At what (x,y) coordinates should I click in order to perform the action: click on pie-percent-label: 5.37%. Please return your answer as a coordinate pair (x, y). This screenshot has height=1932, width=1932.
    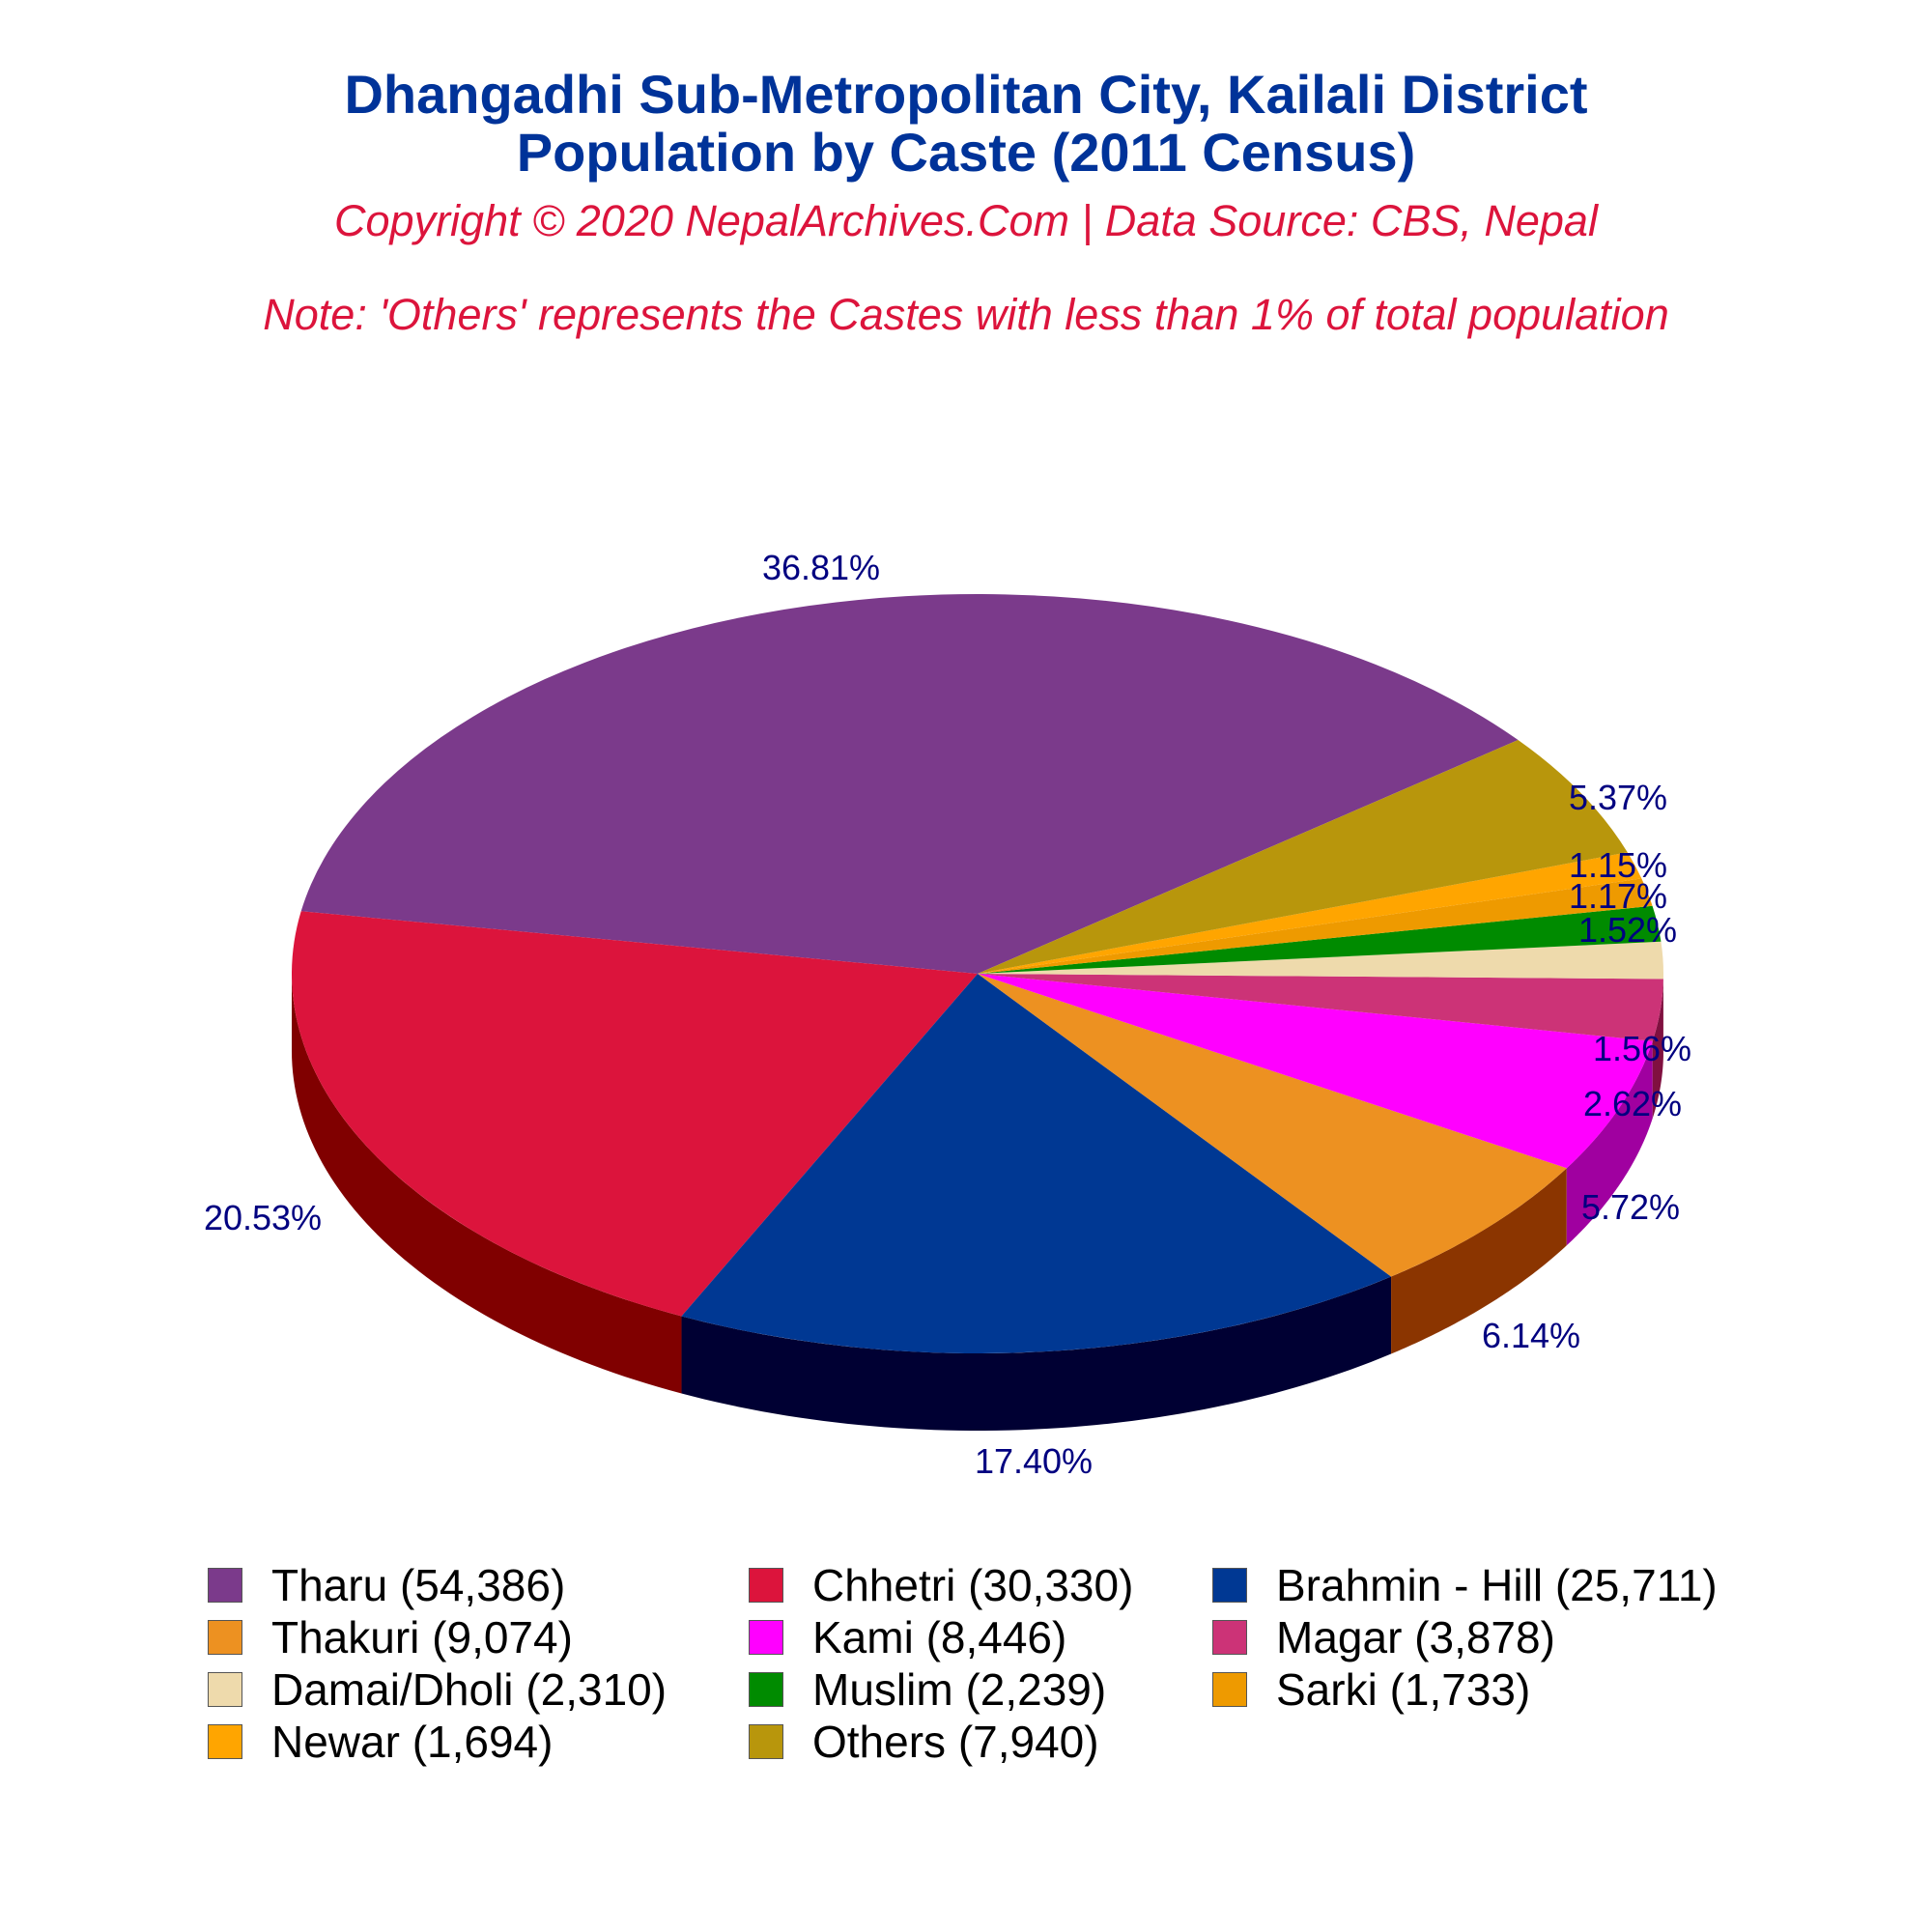
    Looking at the image, I should click on (1618, 797).